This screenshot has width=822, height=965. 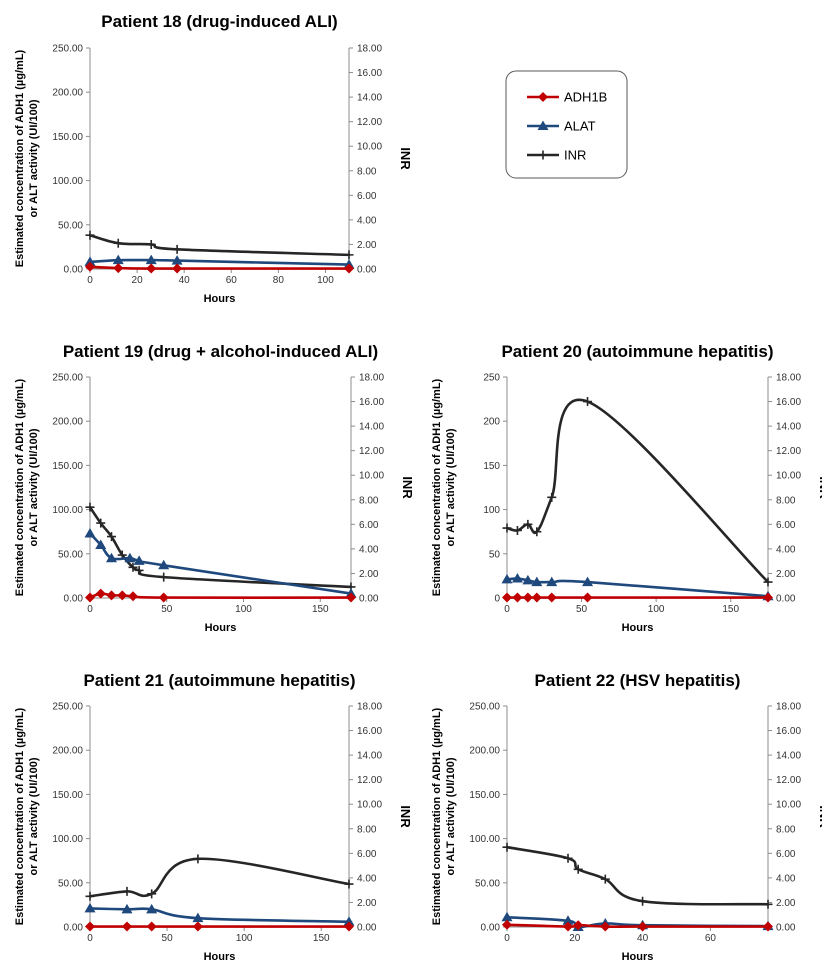 I want to click on legend-marker-inr, so click(x=543, y=155).